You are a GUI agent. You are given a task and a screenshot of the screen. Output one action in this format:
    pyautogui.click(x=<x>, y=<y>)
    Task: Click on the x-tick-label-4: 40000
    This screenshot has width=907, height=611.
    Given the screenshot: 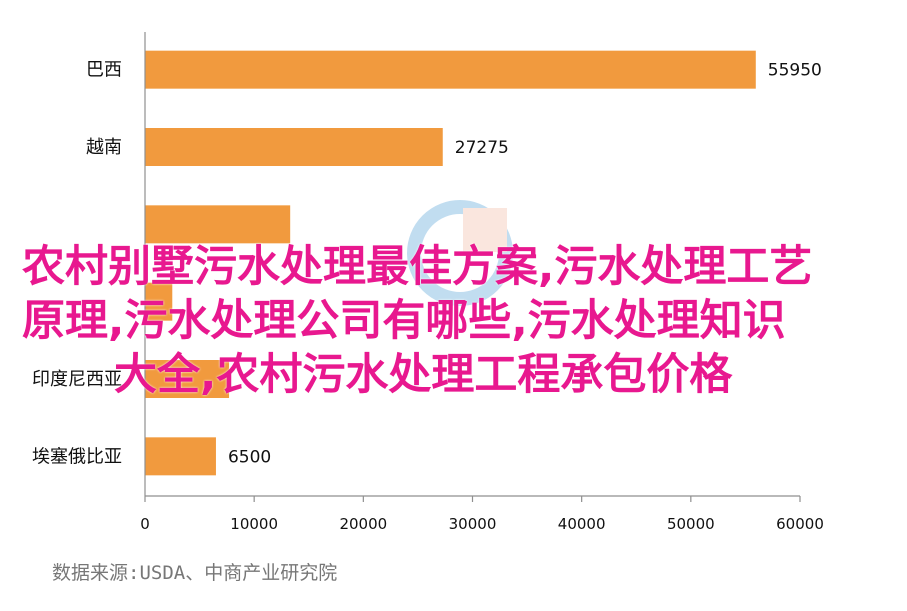 What is the action you would take?
    pyautogui.click(x=582, y=524)
    